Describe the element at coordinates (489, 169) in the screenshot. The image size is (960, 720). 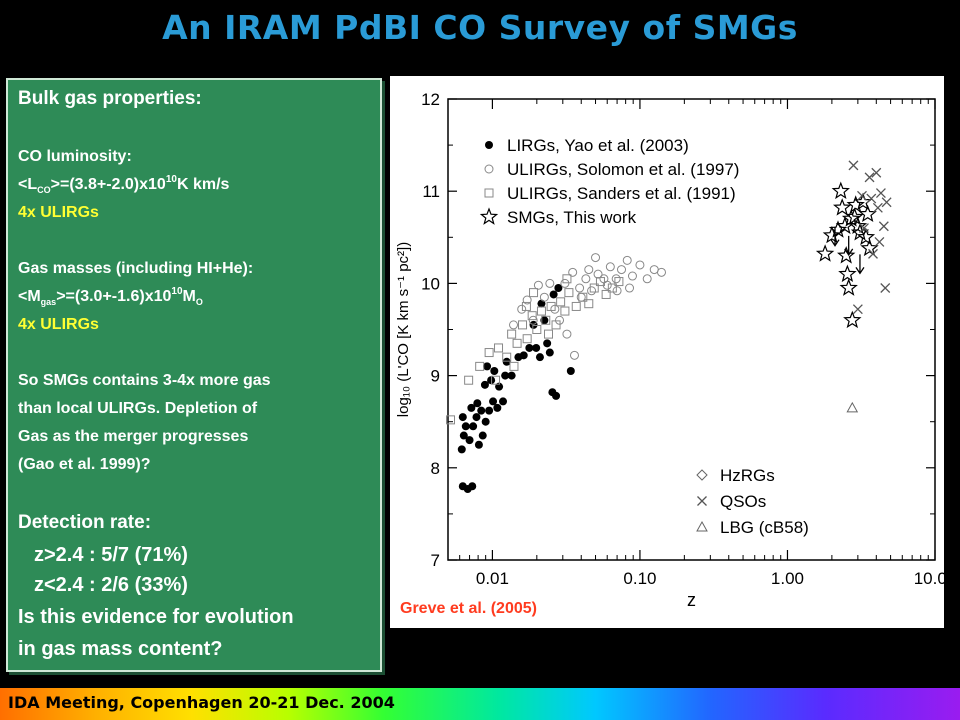
I see `legend-marker` at that location.